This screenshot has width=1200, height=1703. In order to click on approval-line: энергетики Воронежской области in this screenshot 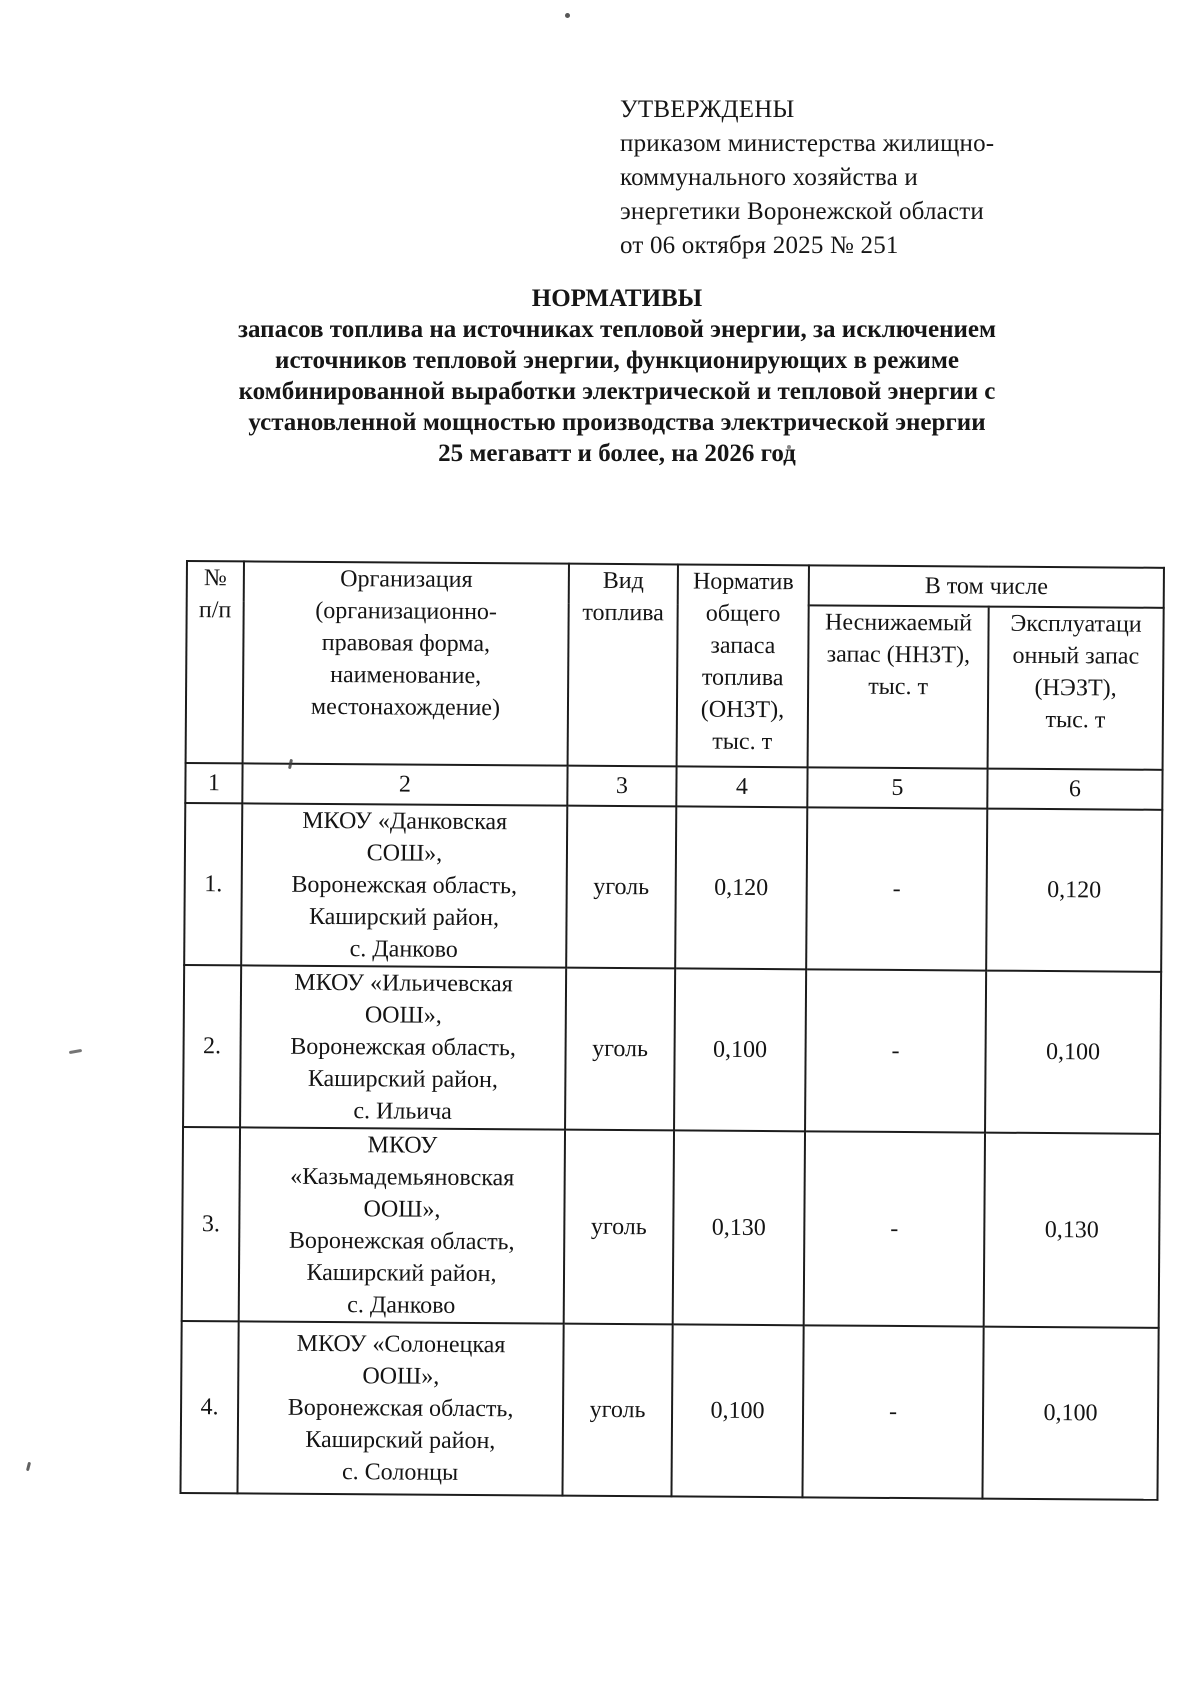, I will do `click(802, 211)`.